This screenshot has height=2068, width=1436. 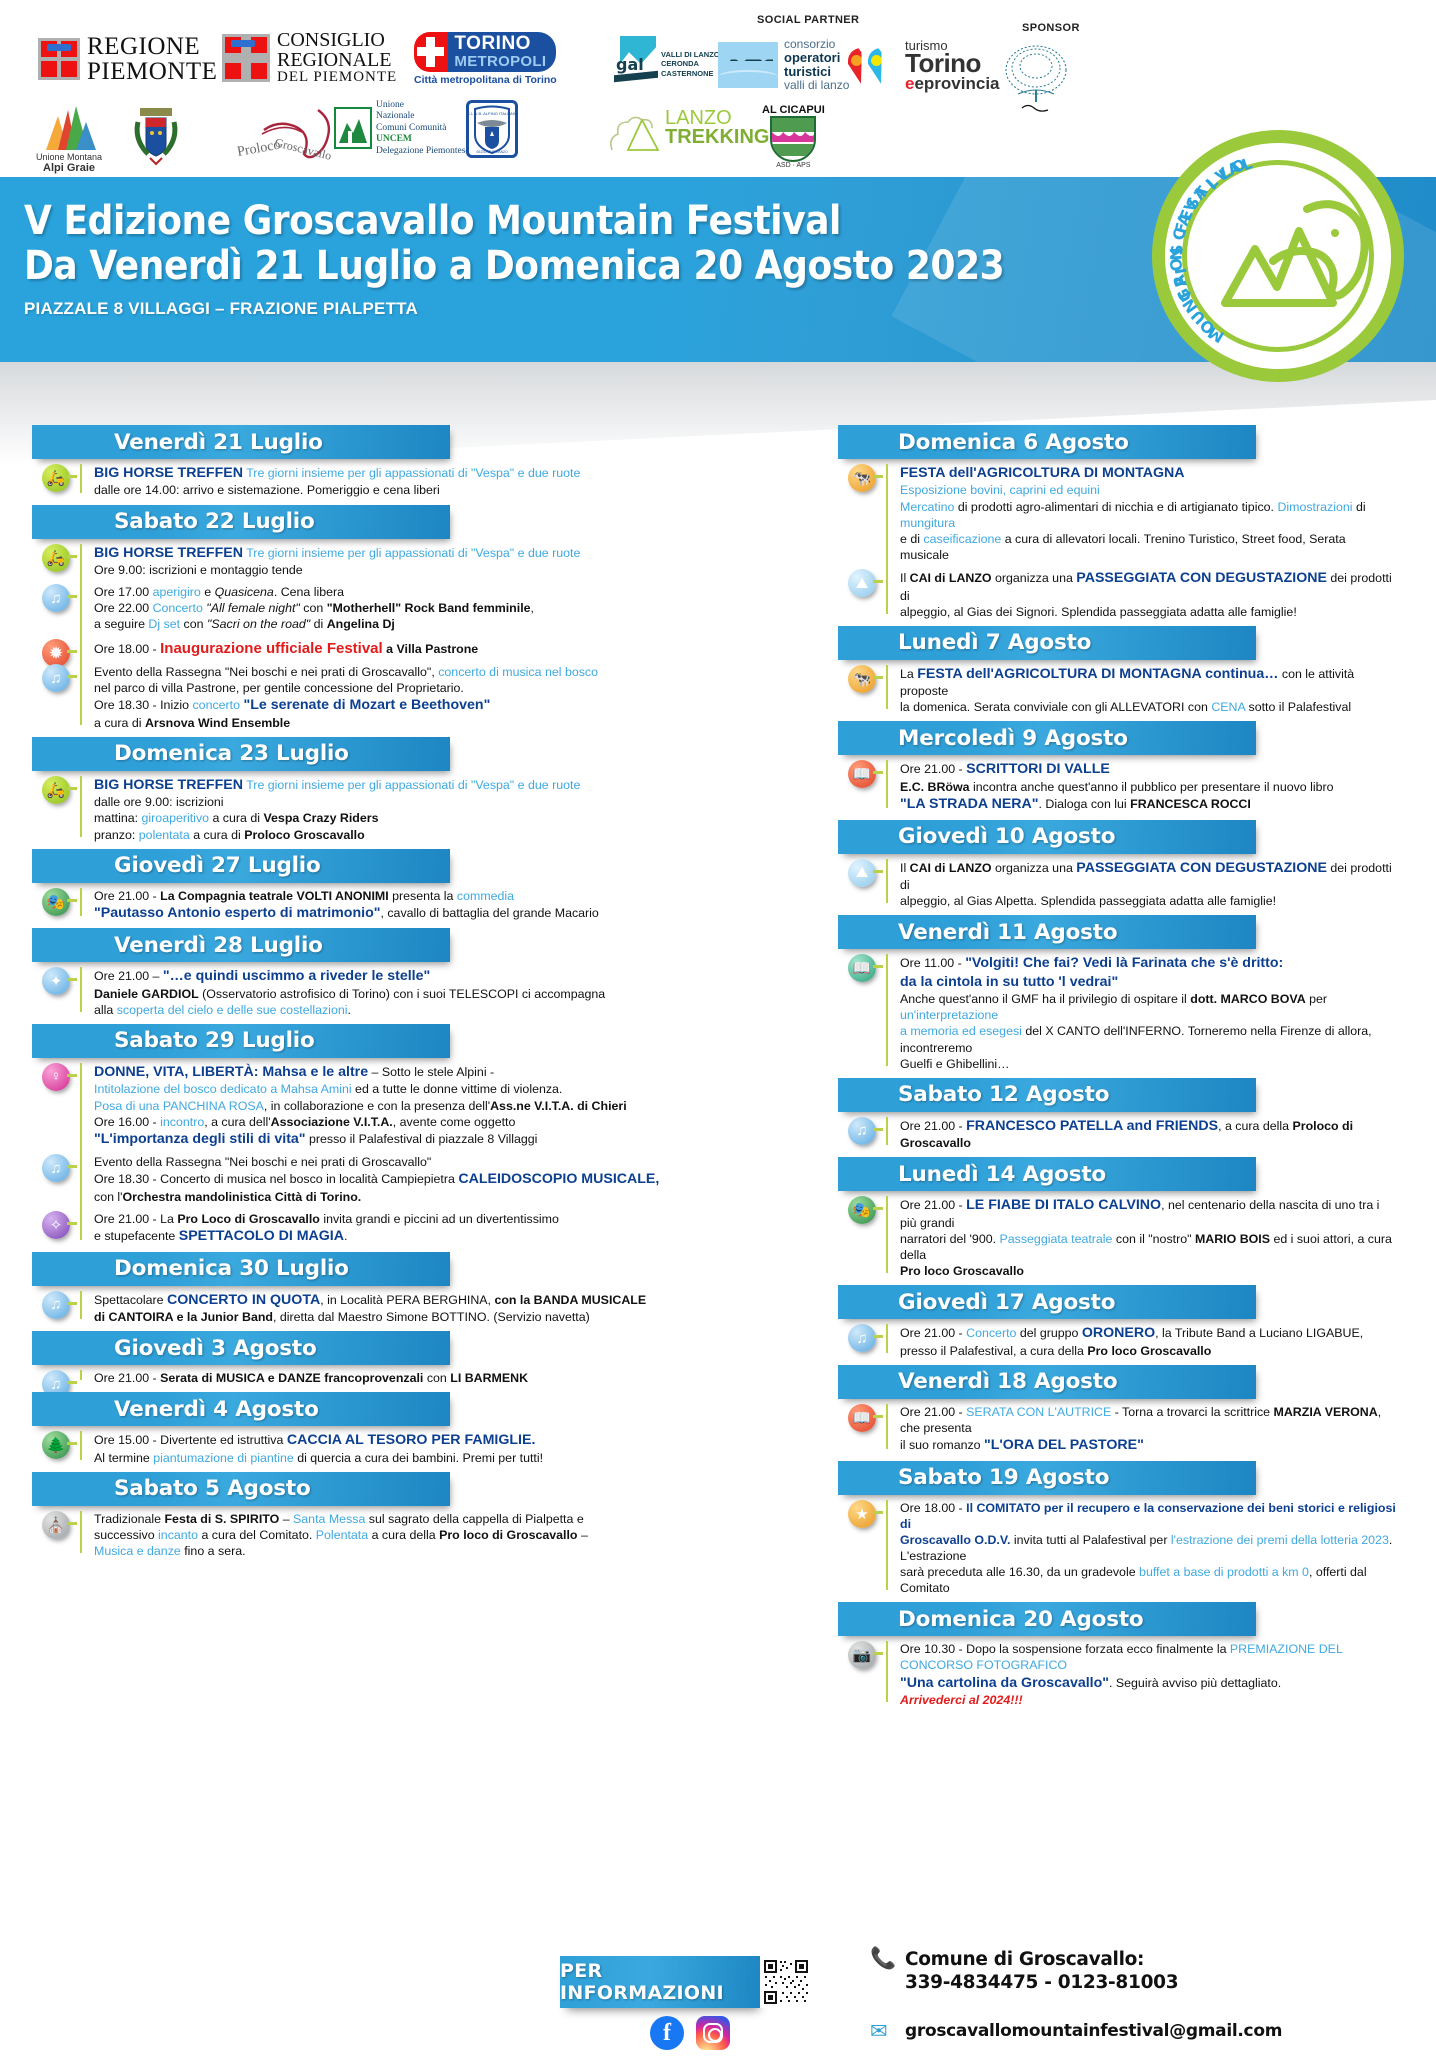 I want to click on day-header: Sabato 5 Agosto, so click(x=241, y=1488).